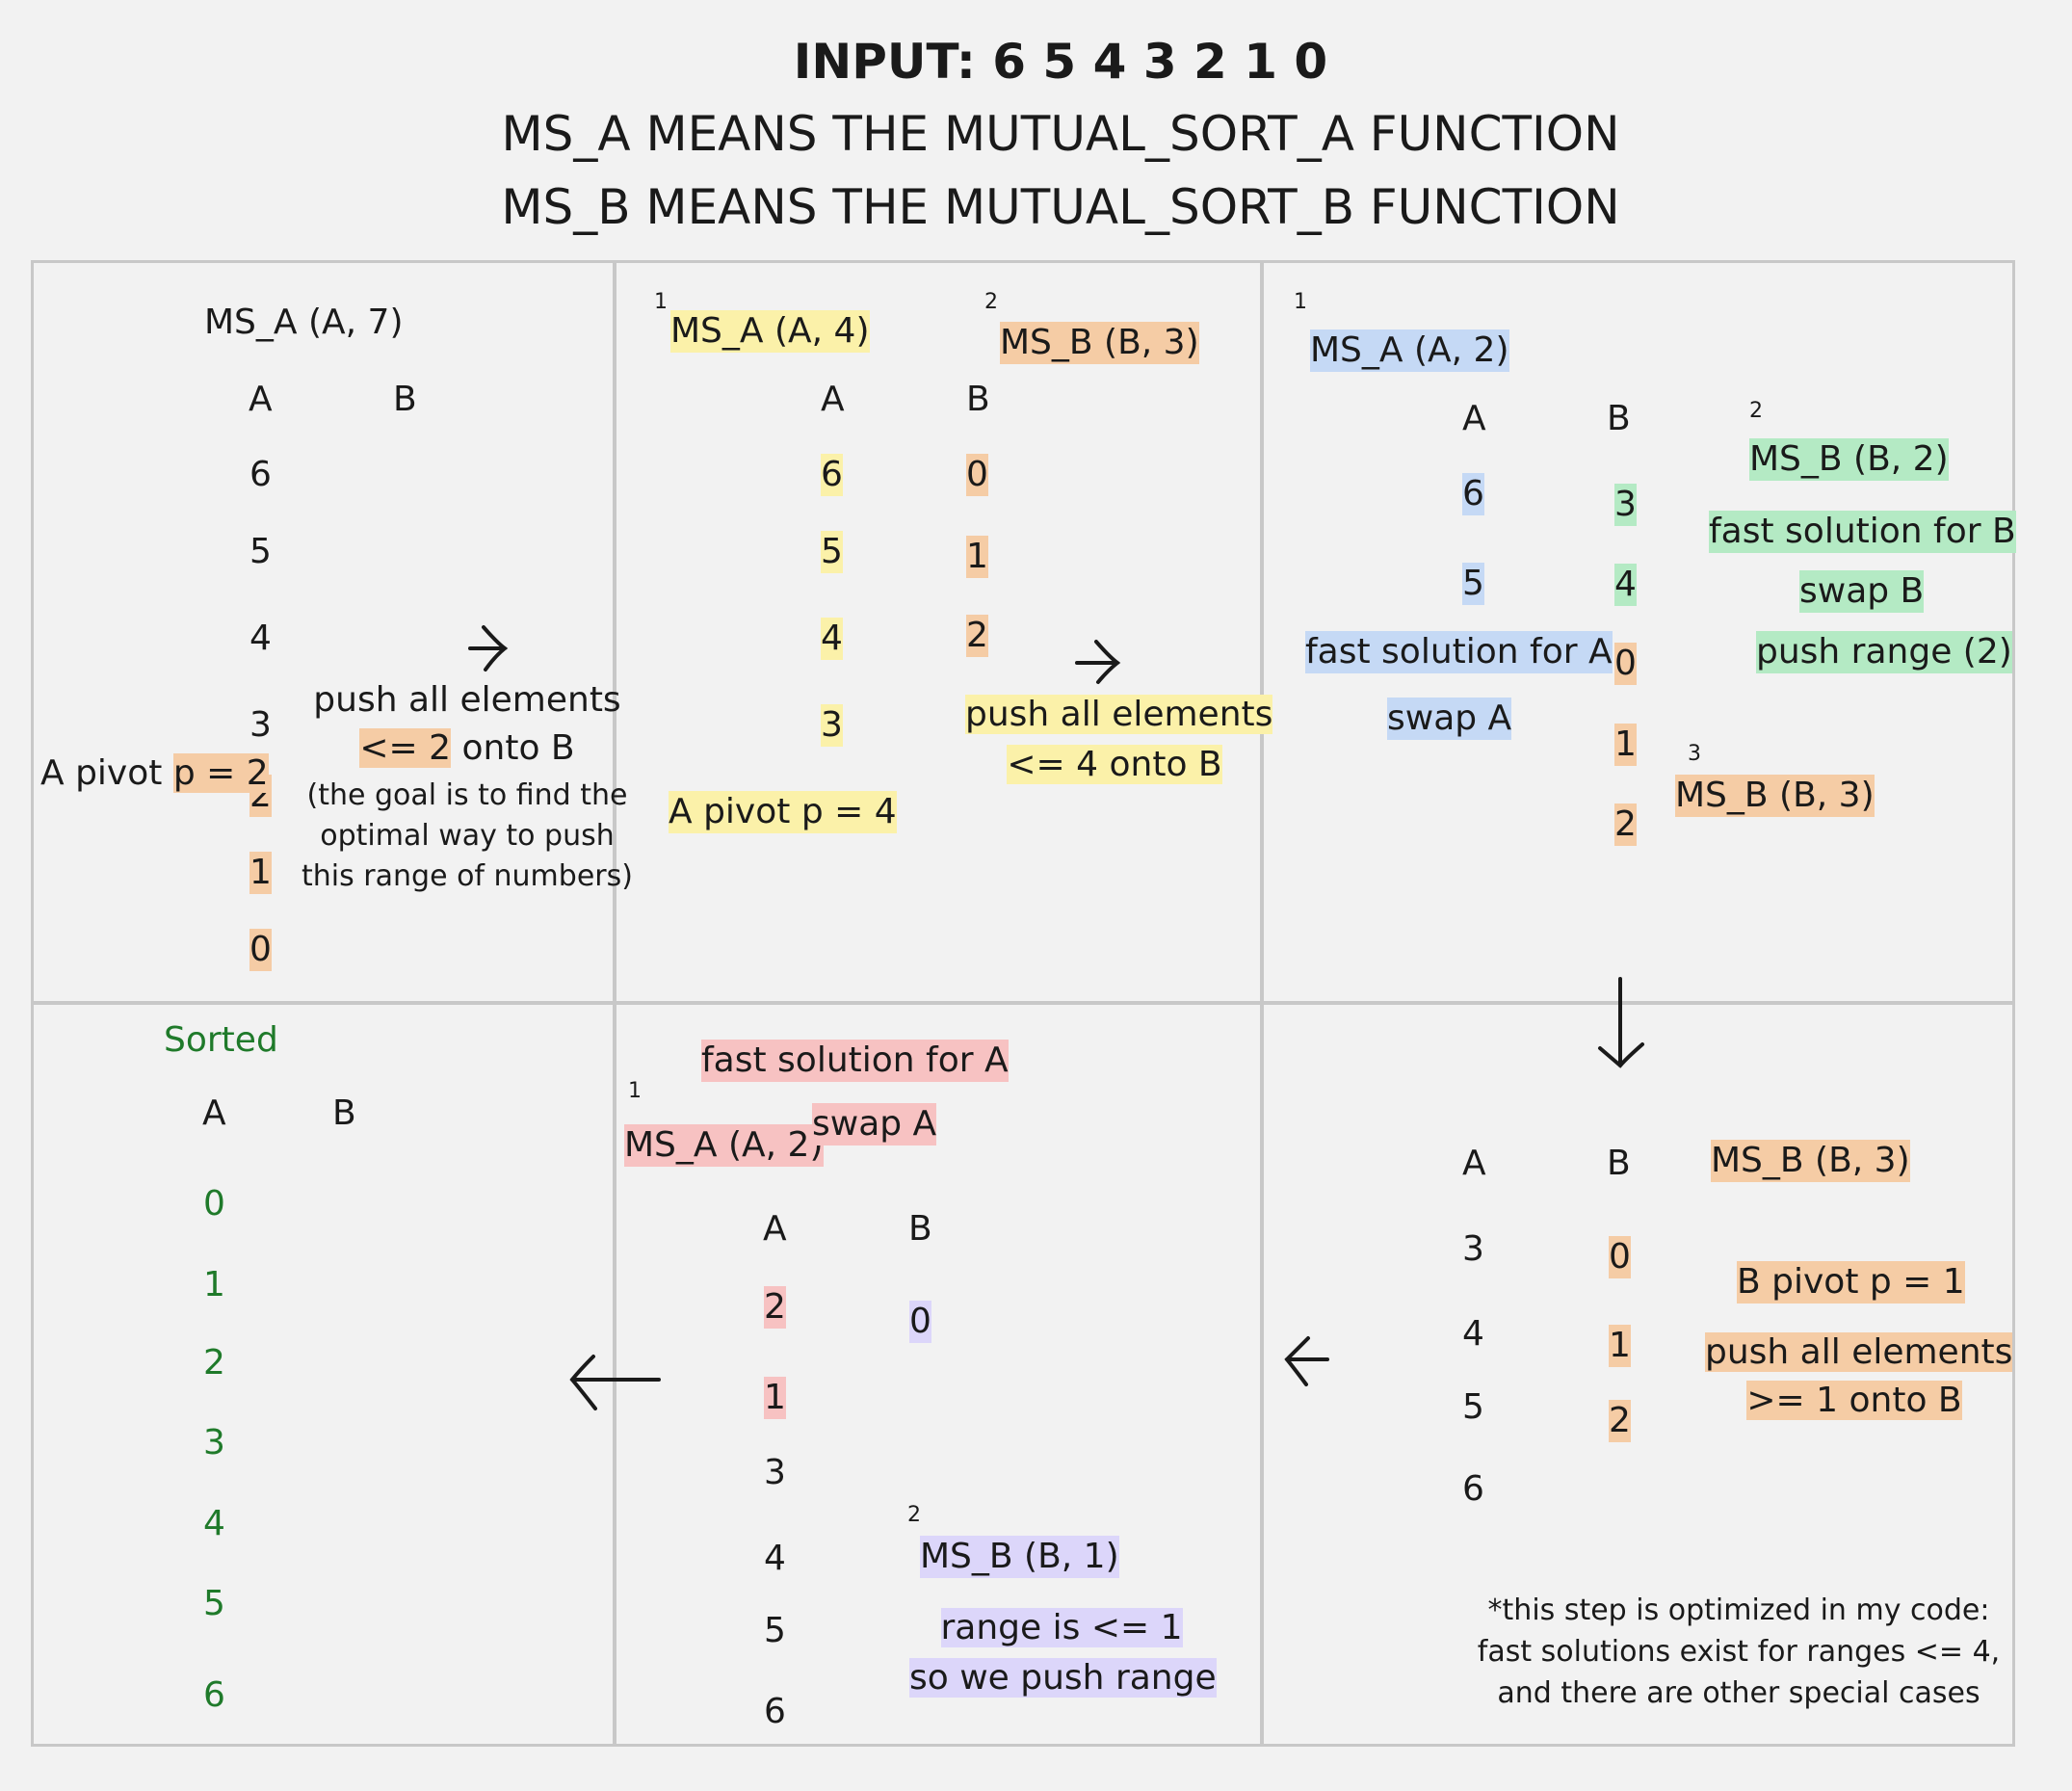 This screenshot has height=1791, width=2072. I want to click on diagram-title: INPUT: 6 5 4 3 2 1 0, so click(1060, 62).